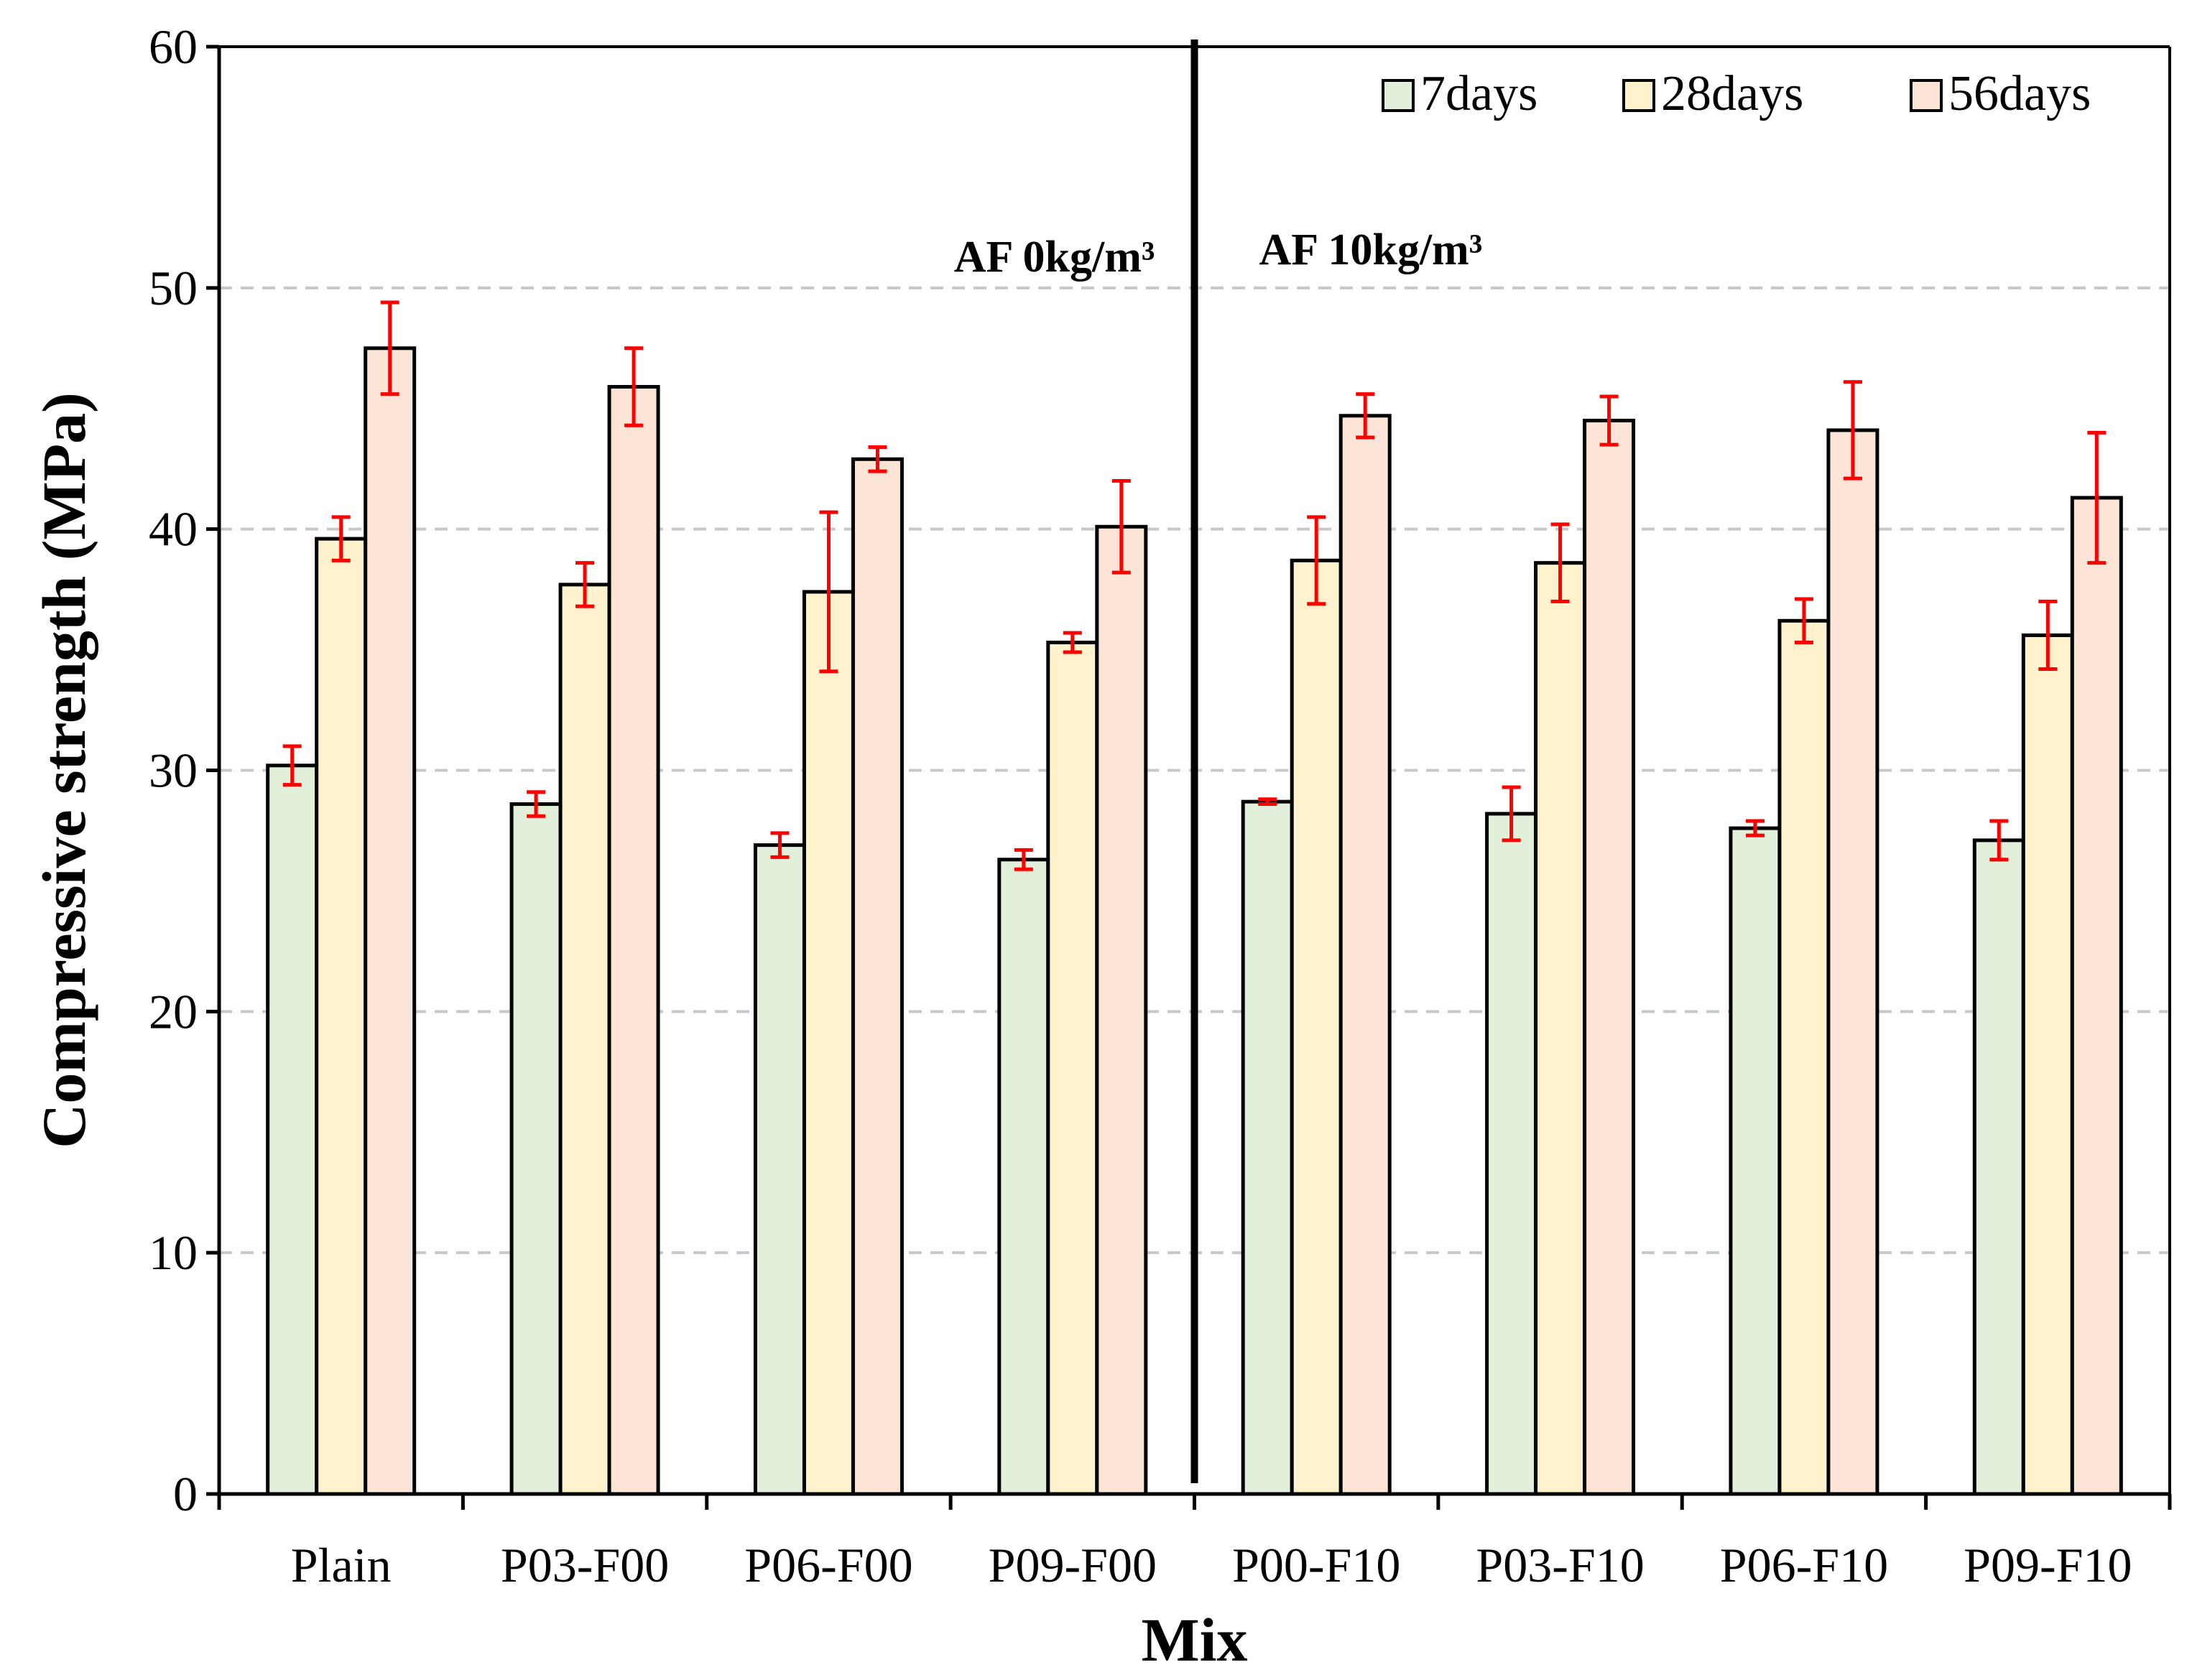 Image resolution: width=2192 pixels, height=1680 pixels. Describe the element at coordinates (585, 1565) in the screenshot. I see `x-tick-label-P03-F00: P03-F00` at that location.